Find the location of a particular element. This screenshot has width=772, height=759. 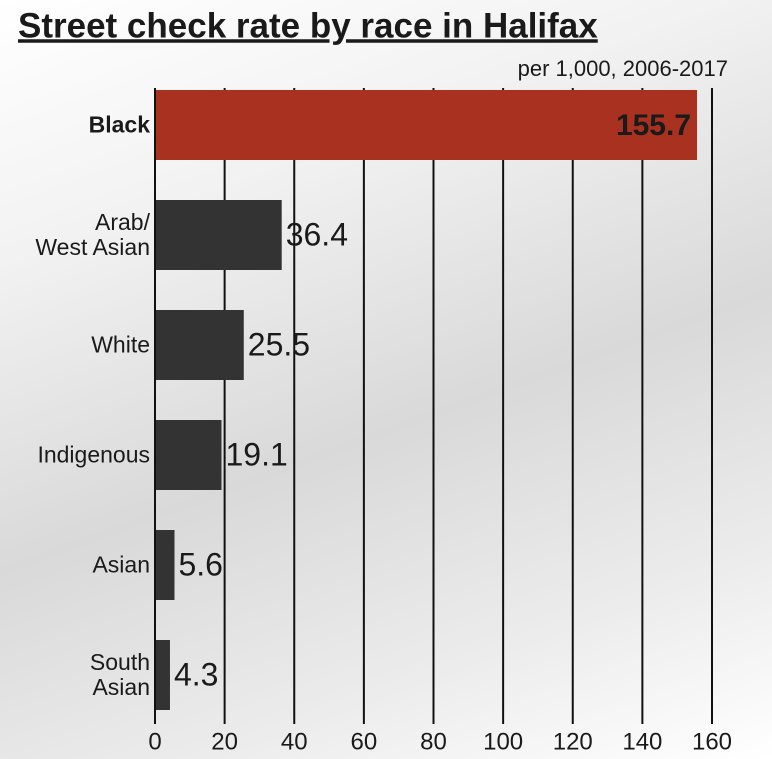

x-tick-label: 20 is located at coordinates (224, 741).